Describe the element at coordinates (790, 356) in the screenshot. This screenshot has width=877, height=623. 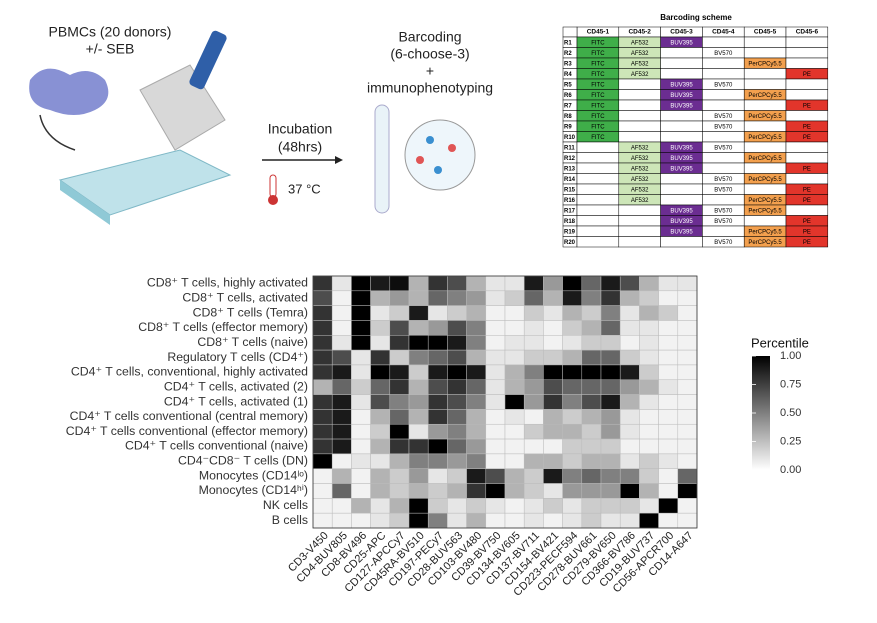
I see `colorbar-tick-label: 1.00` at that location.